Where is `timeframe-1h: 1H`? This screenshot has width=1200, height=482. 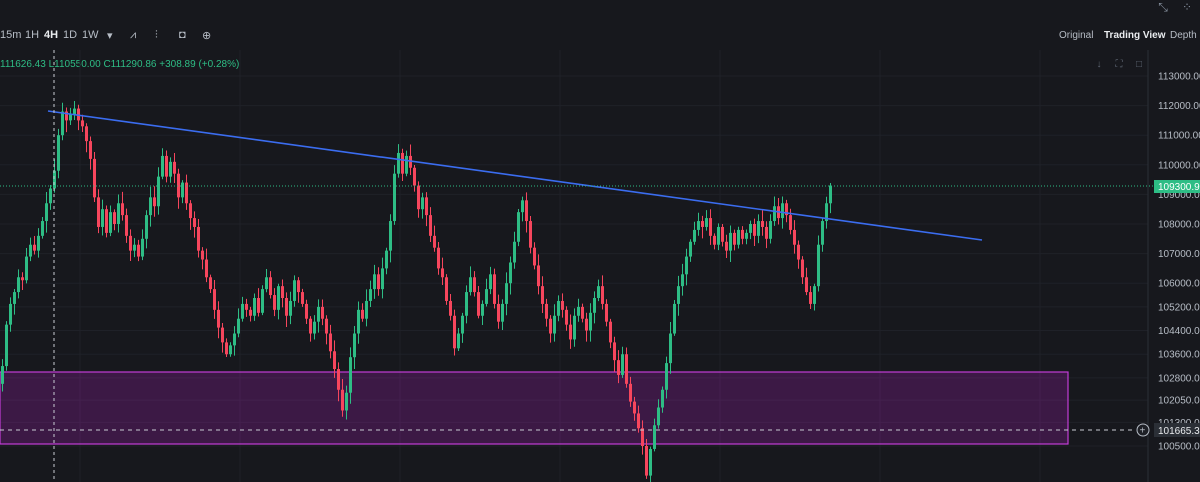 timeframe-1h: 1H is located at coordinates (32, 35).